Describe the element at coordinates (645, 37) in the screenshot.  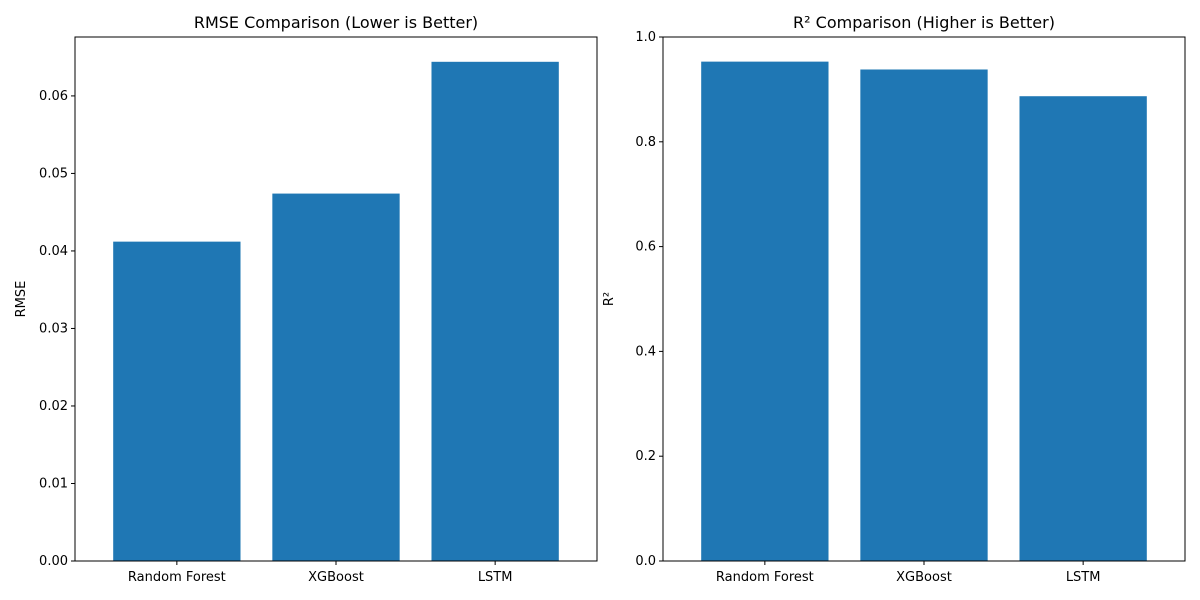
I see `y-tick-label: 1.0` at that location.